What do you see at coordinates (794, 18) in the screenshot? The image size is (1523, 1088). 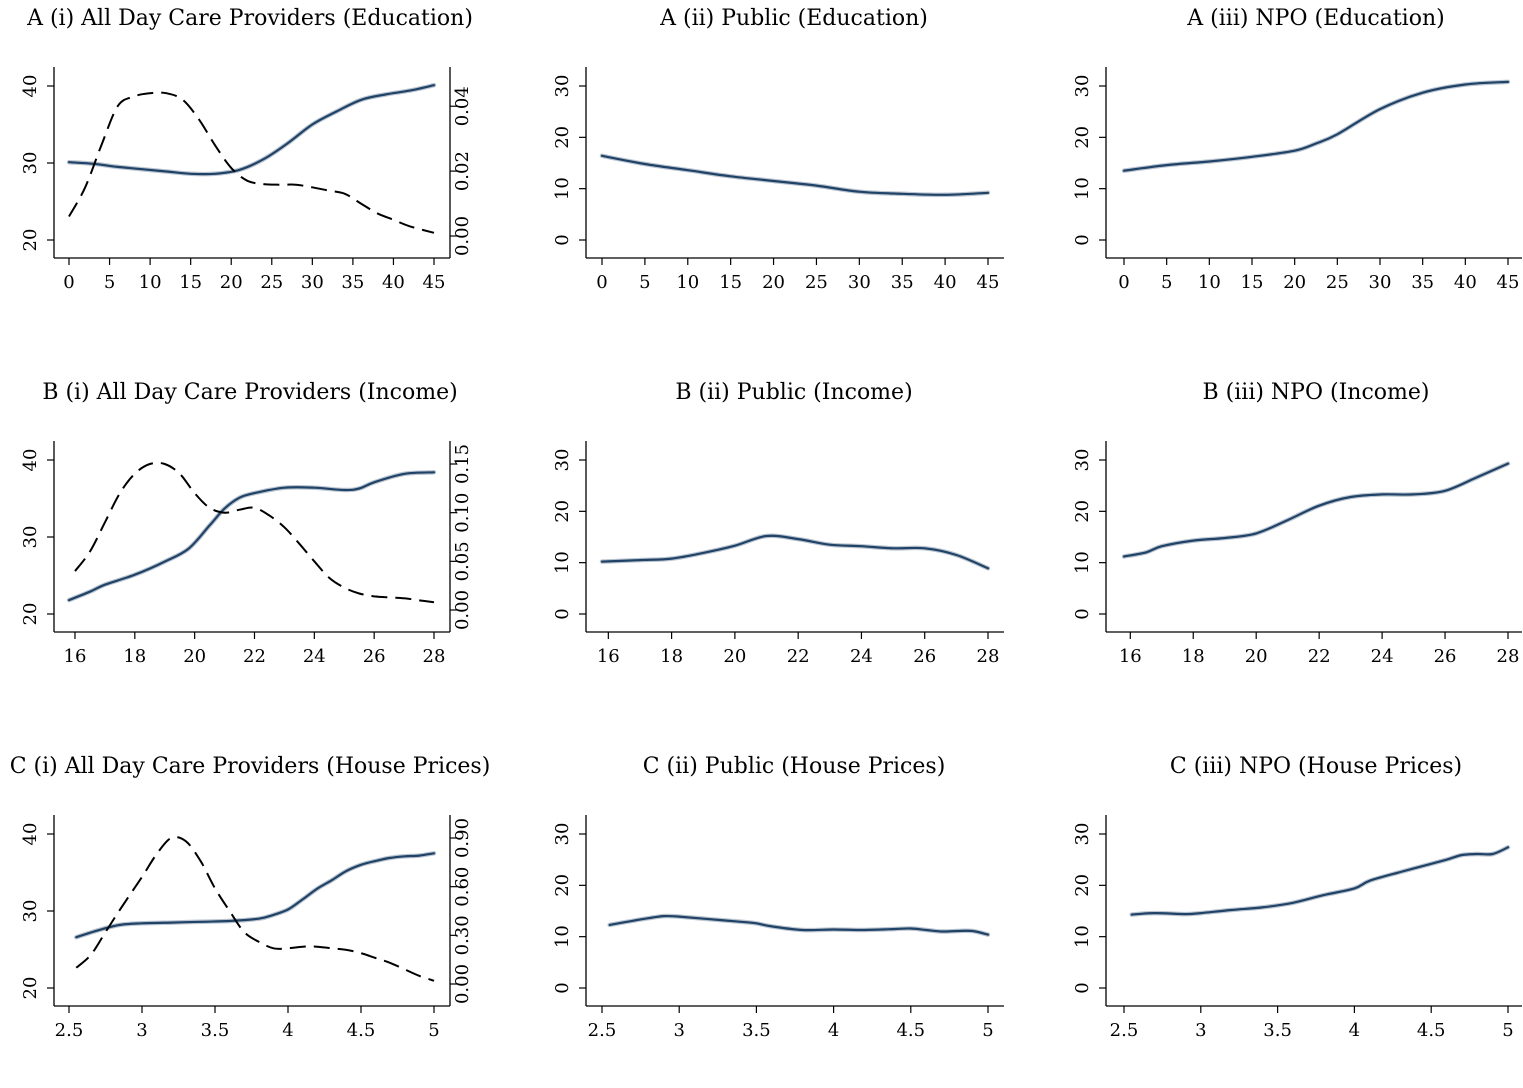 I see `chart-title: A (ii) Public (Education)` at bounding box center [794, 18].